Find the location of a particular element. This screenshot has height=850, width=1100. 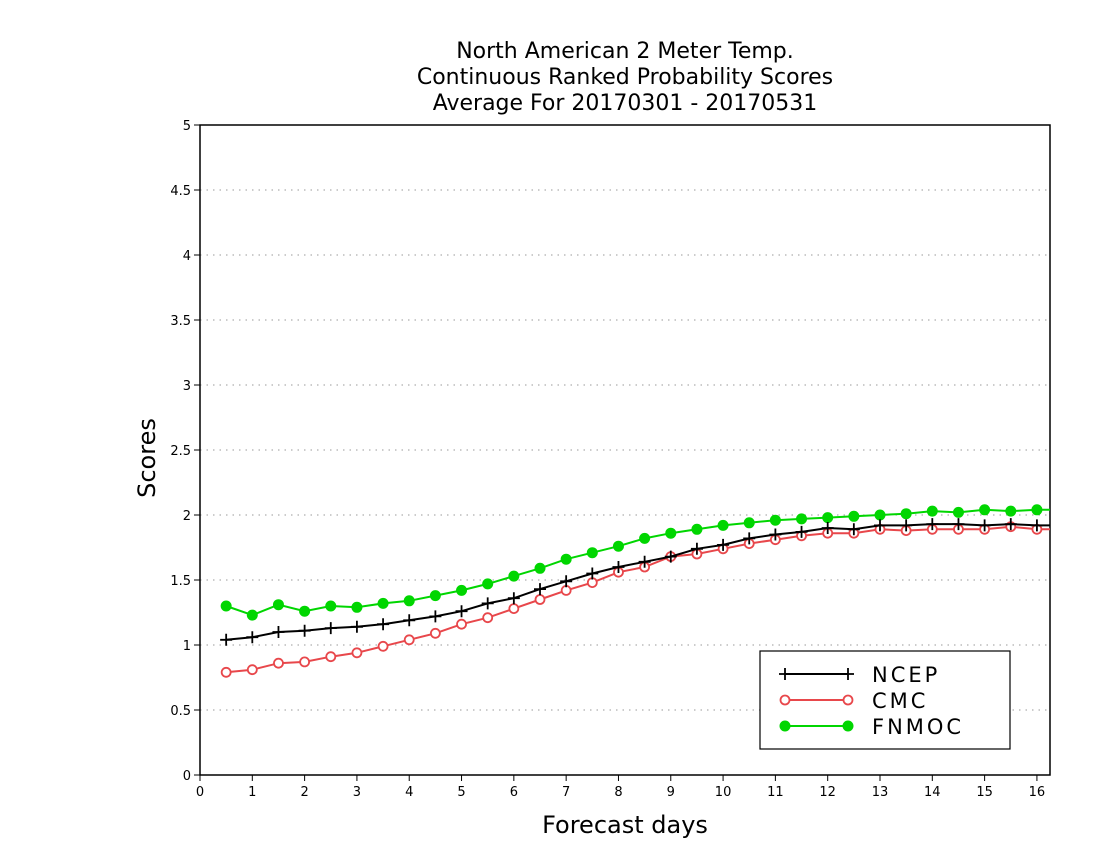

x-axis-label: Forecast days is located at coordinates (625, 825).